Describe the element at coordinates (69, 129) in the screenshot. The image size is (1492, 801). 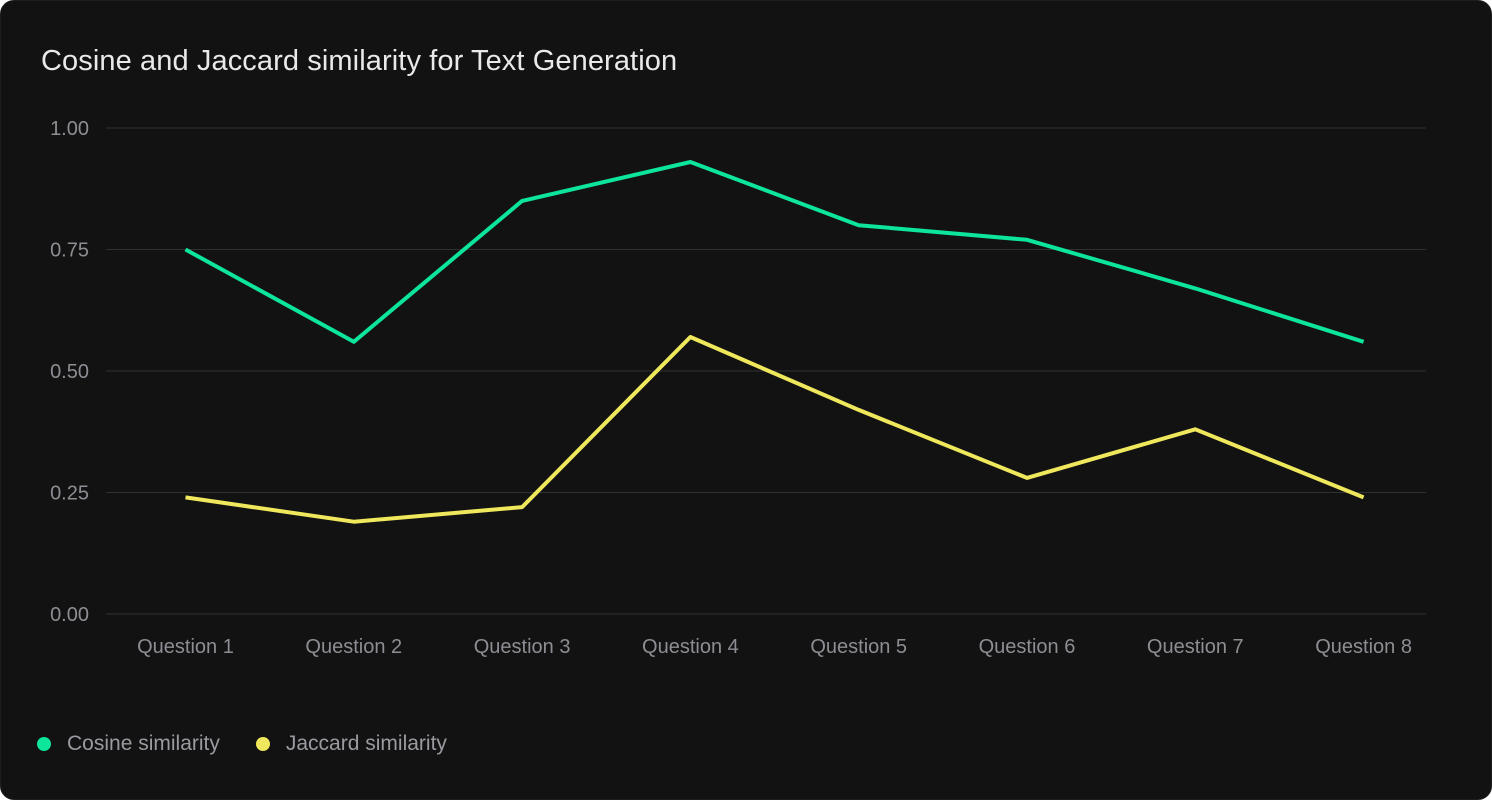
I see `y-tick-label-1.00: 1.00` at that location.